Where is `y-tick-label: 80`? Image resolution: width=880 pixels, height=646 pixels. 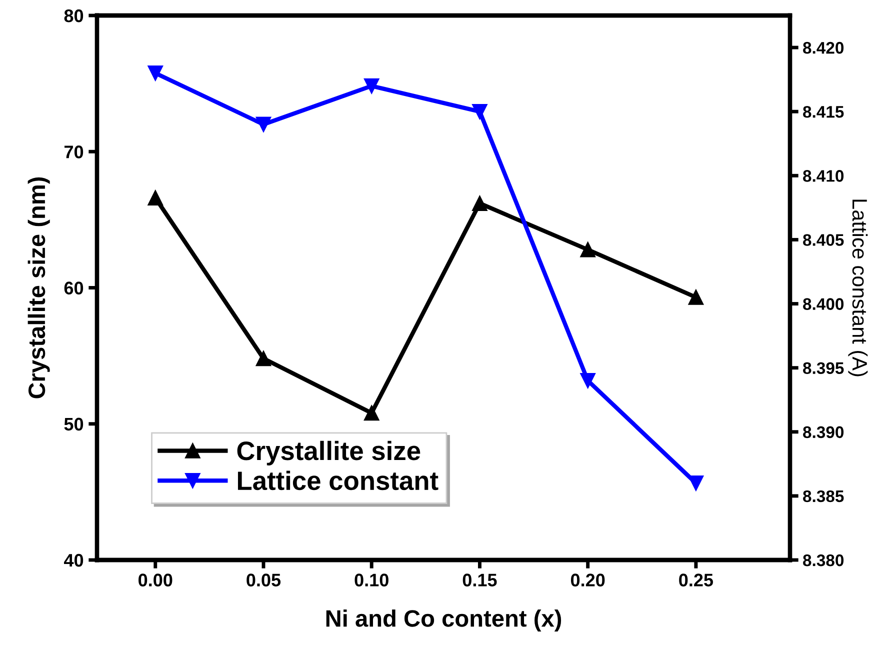
y-tick-label: 80 is located at coordinates (74, 15).